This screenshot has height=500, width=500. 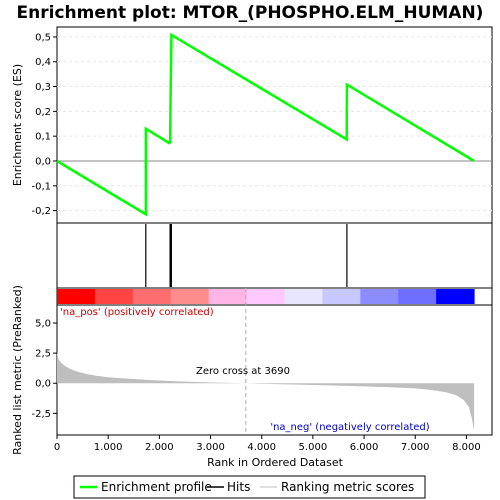 I want to click on metric-y-ticks: -2,5 0,0 2,5 5,0, so click(x=44, y=369).